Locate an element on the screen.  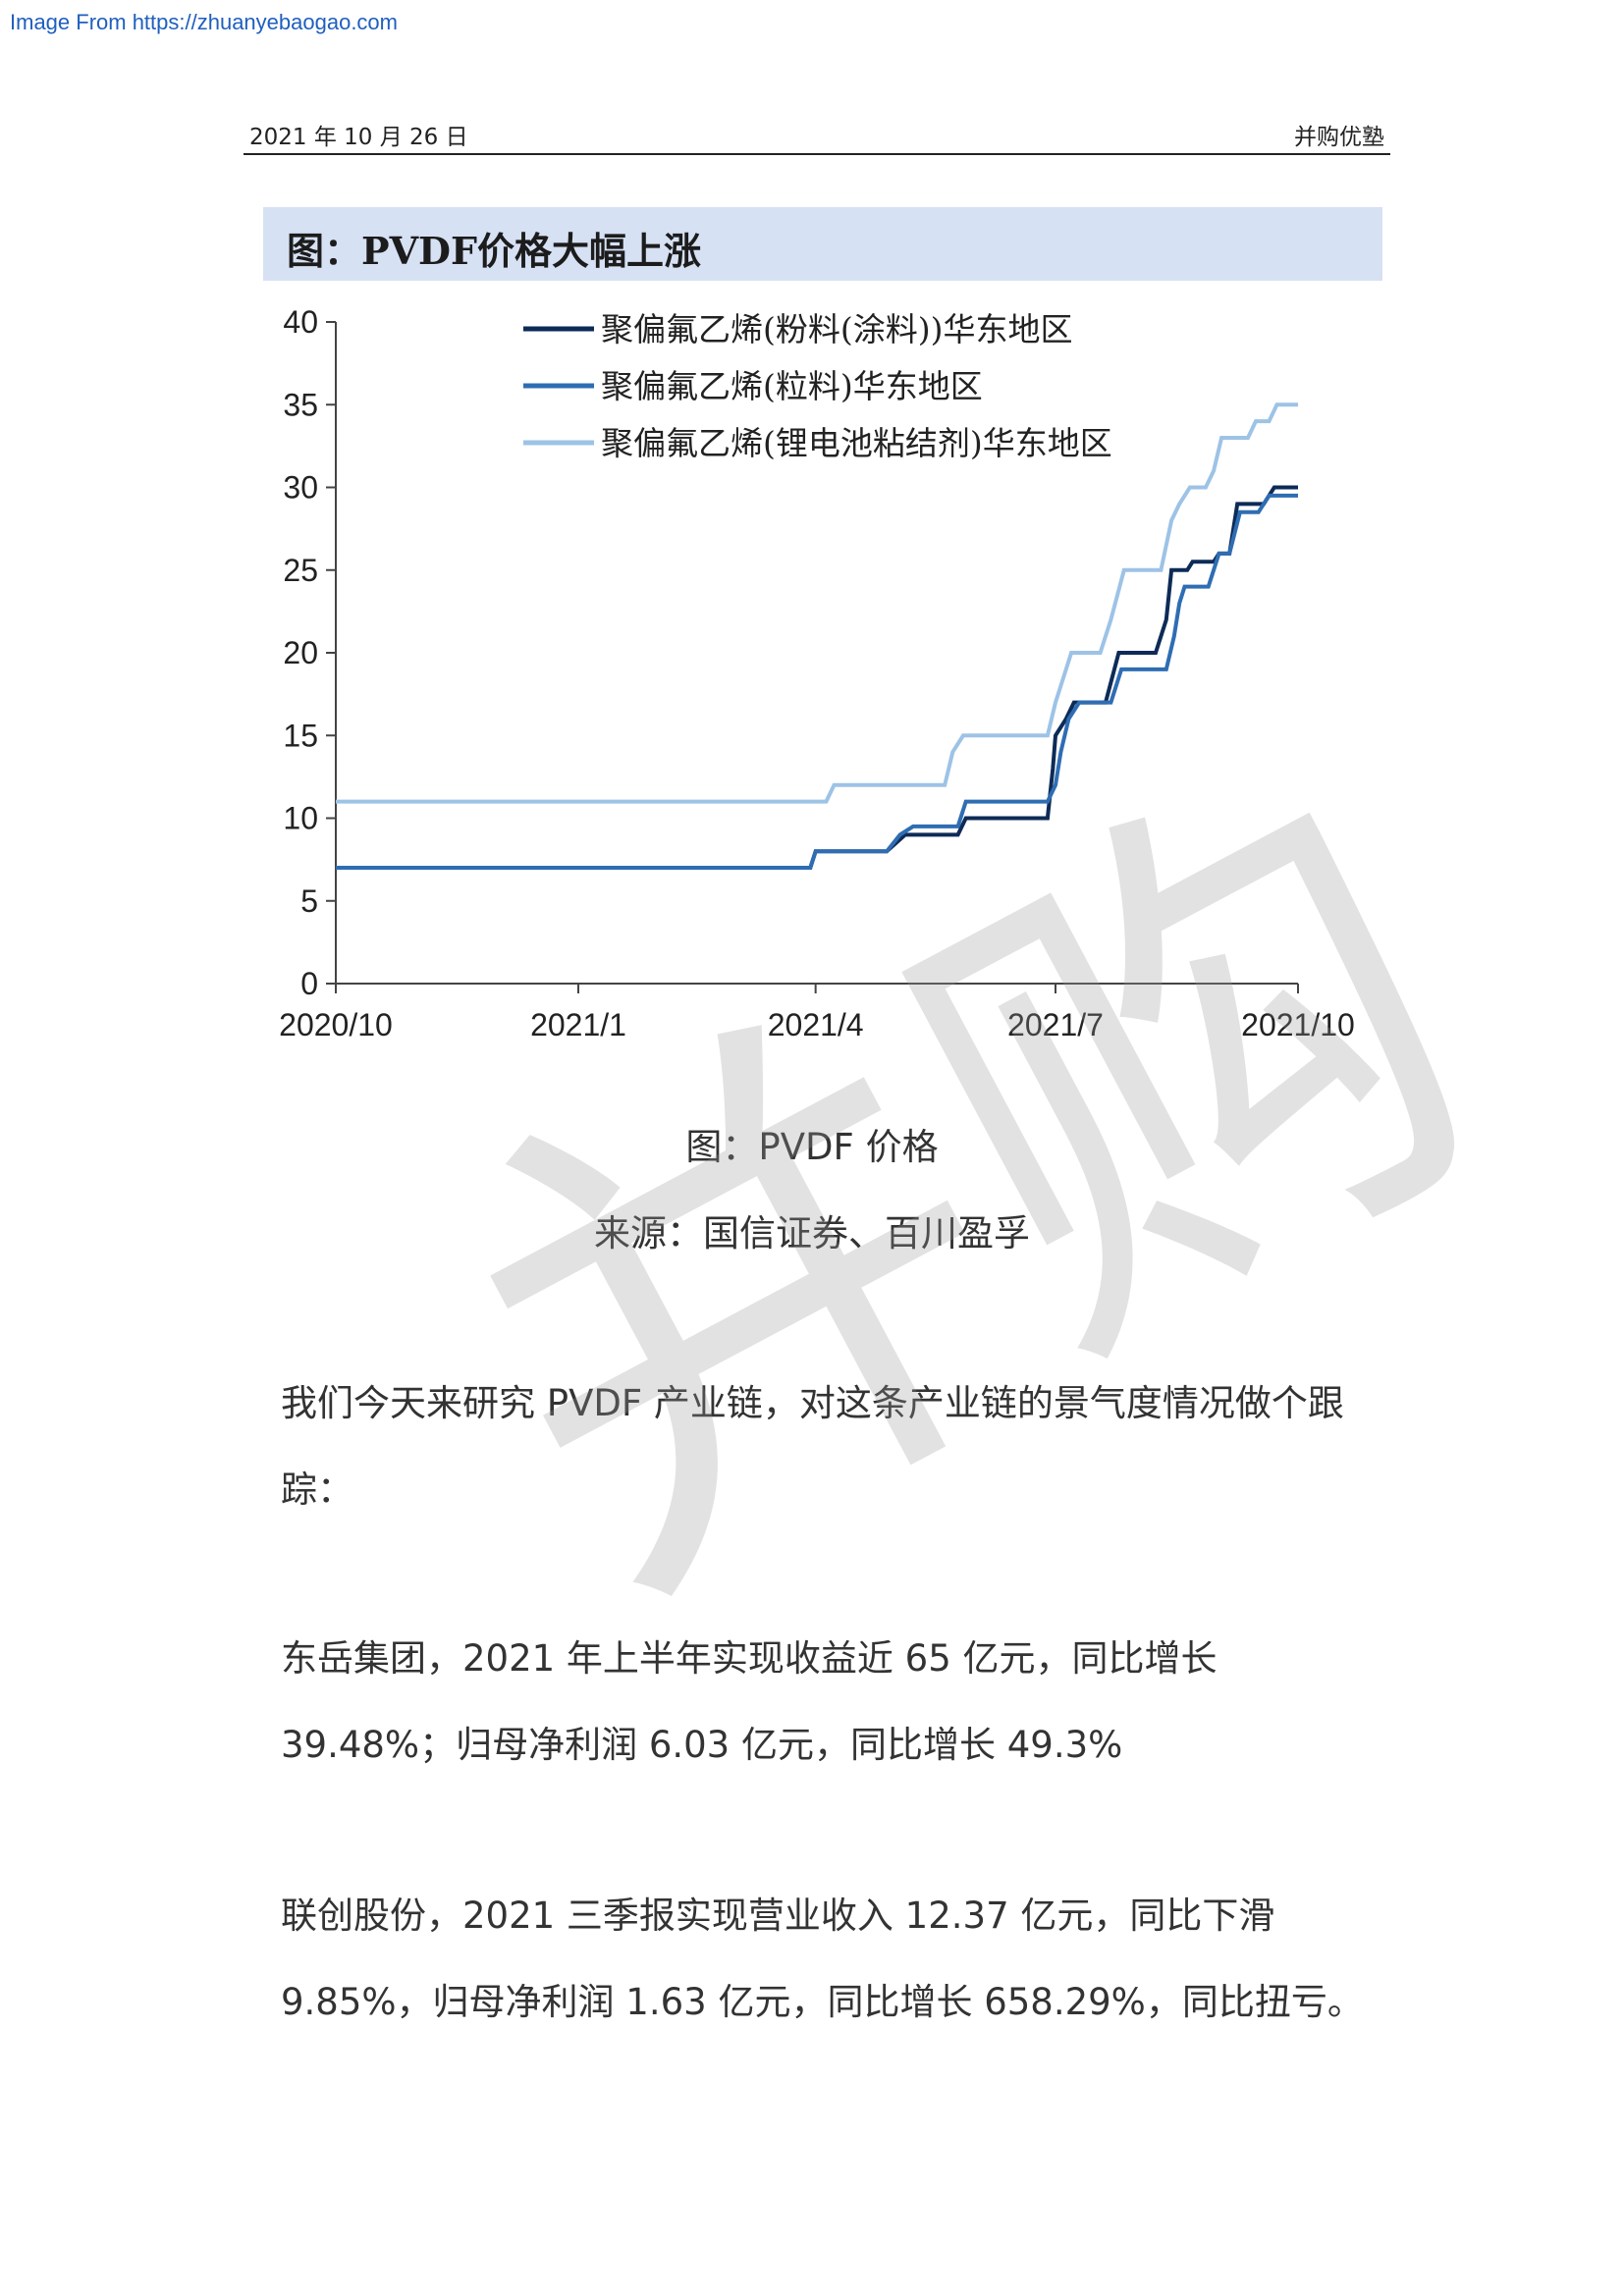
y-tick-label-20: 20 is located at coordinates (300, 652).